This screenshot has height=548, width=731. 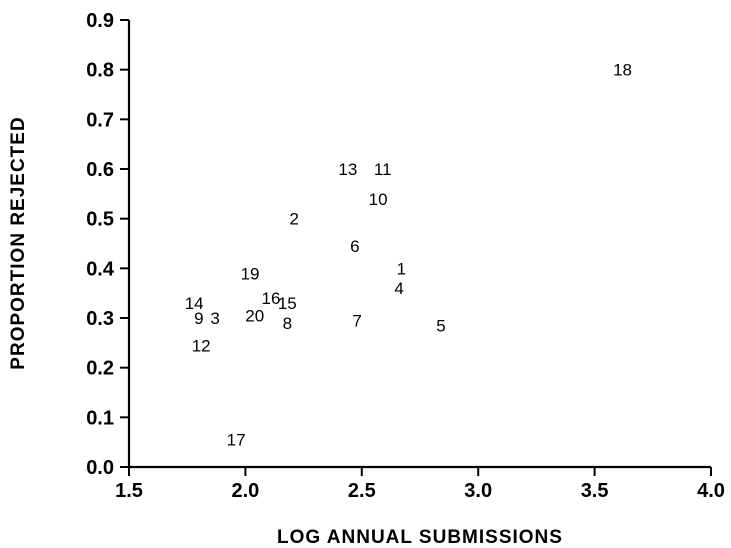 I want to click on y-axis-ticks: 0.0 0.1 0.2 0.3 0.4 0.5 0.6 0.7 0.8 0.9, so click(x=107, y=244).